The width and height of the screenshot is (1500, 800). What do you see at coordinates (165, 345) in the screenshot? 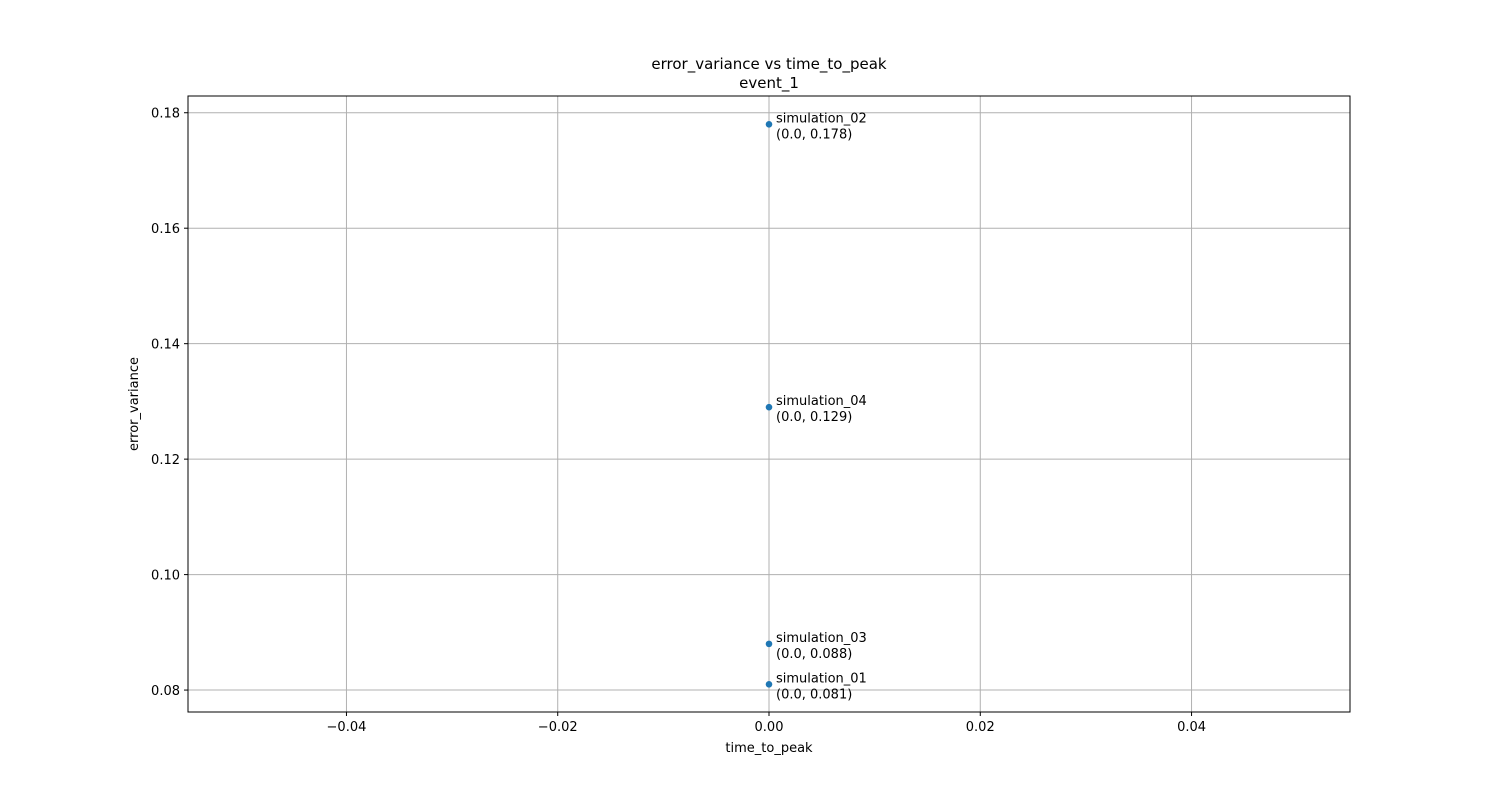
I see `y-tick-label: 0.14` at bounding box center [165, 345].